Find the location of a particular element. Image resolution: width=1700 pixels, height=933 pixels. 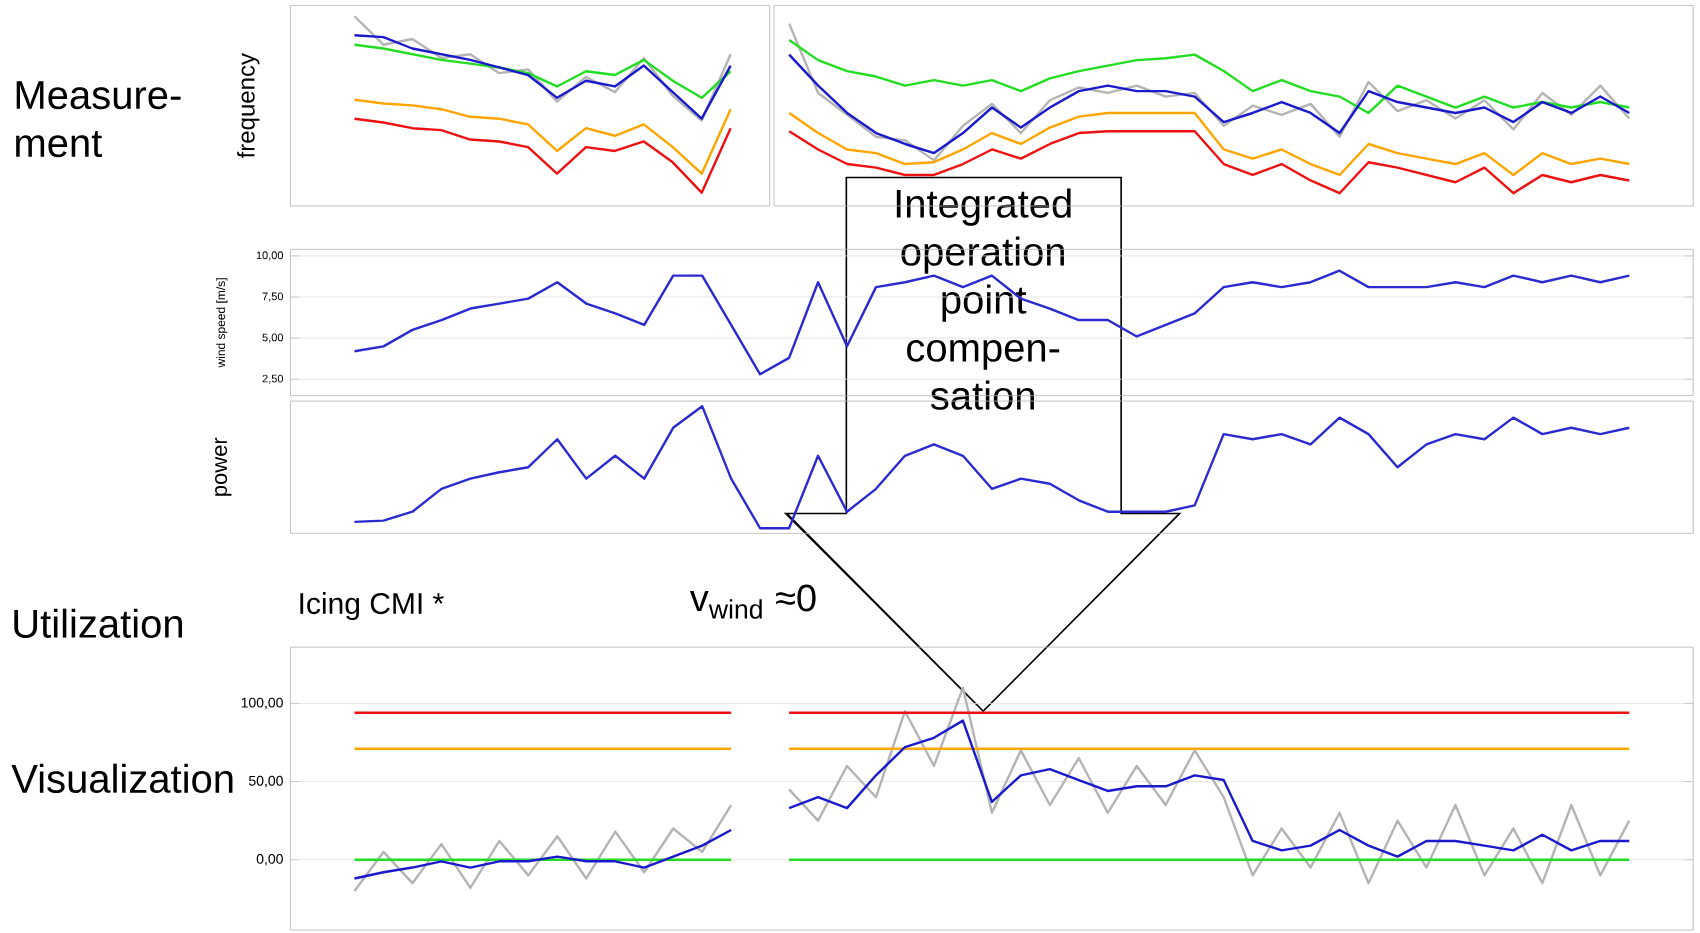

y-tick-label: 0,00 is located at coordinates (269, 859).